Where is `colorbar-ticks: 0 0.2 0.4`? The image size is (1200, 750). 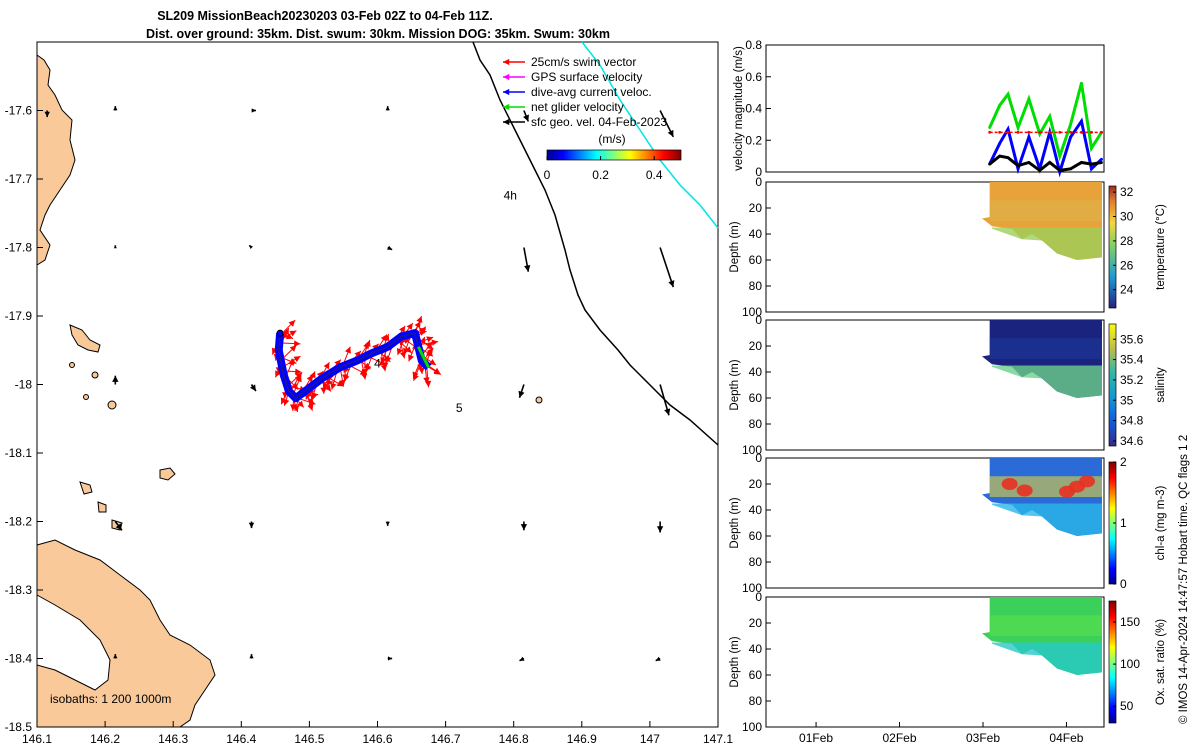
colorbar-ticks: 0 0.2 0.4 is located at coordinates (603, 169).